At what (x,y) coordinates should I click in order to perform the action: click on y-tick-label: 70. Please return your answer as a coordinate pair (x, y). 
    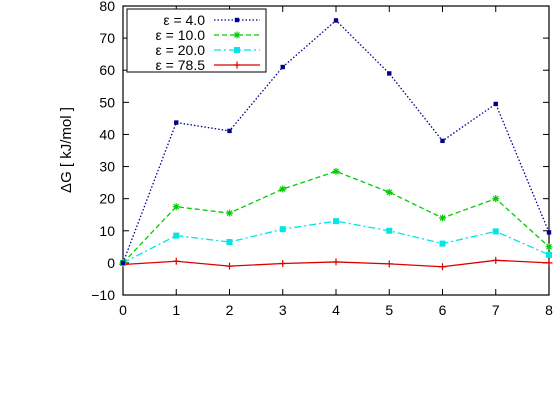
    Looking at the image, I should click on (107, 38).